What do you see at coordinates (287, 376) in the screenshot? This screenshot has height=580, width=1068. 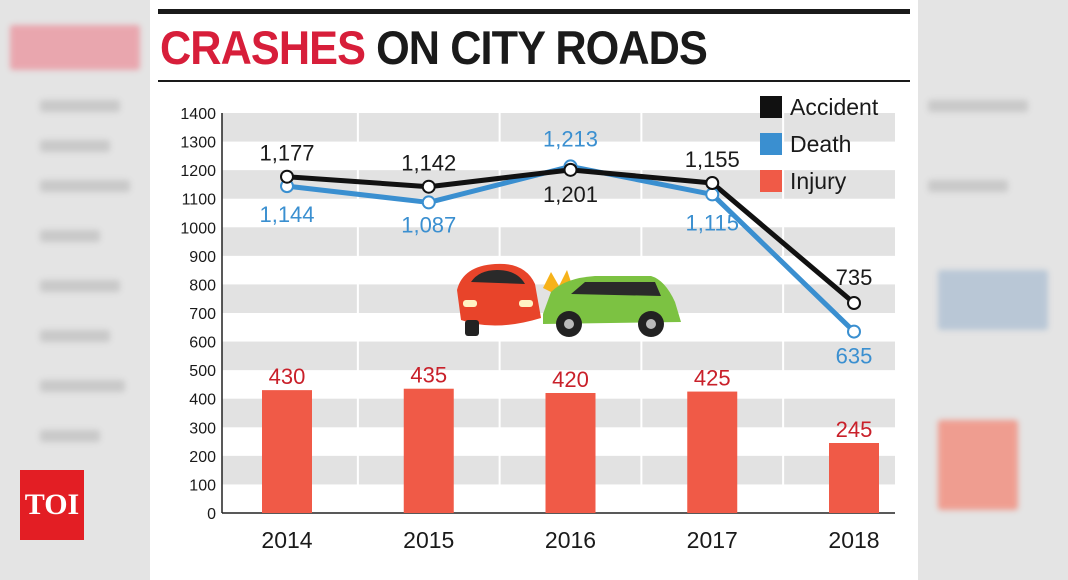 I see `injury-data-label: 430` at bounding box center [287, 376].